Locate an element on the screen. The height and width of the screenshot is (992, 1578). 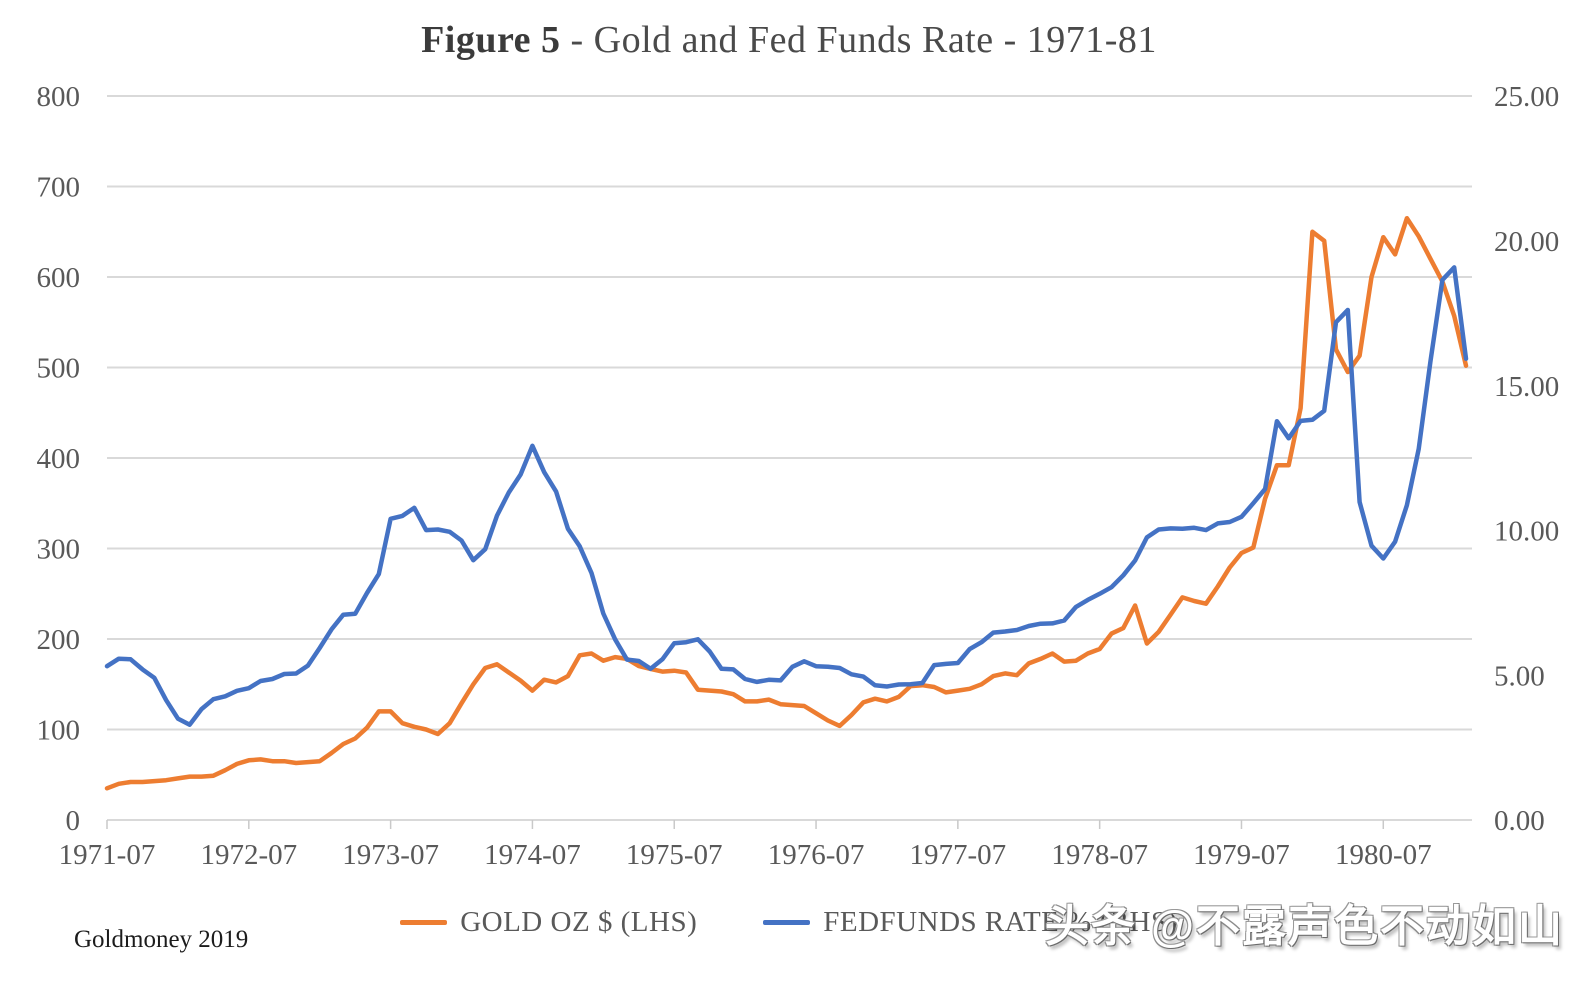
fedfunds-series-swatch is located at coordinates (787, 922).